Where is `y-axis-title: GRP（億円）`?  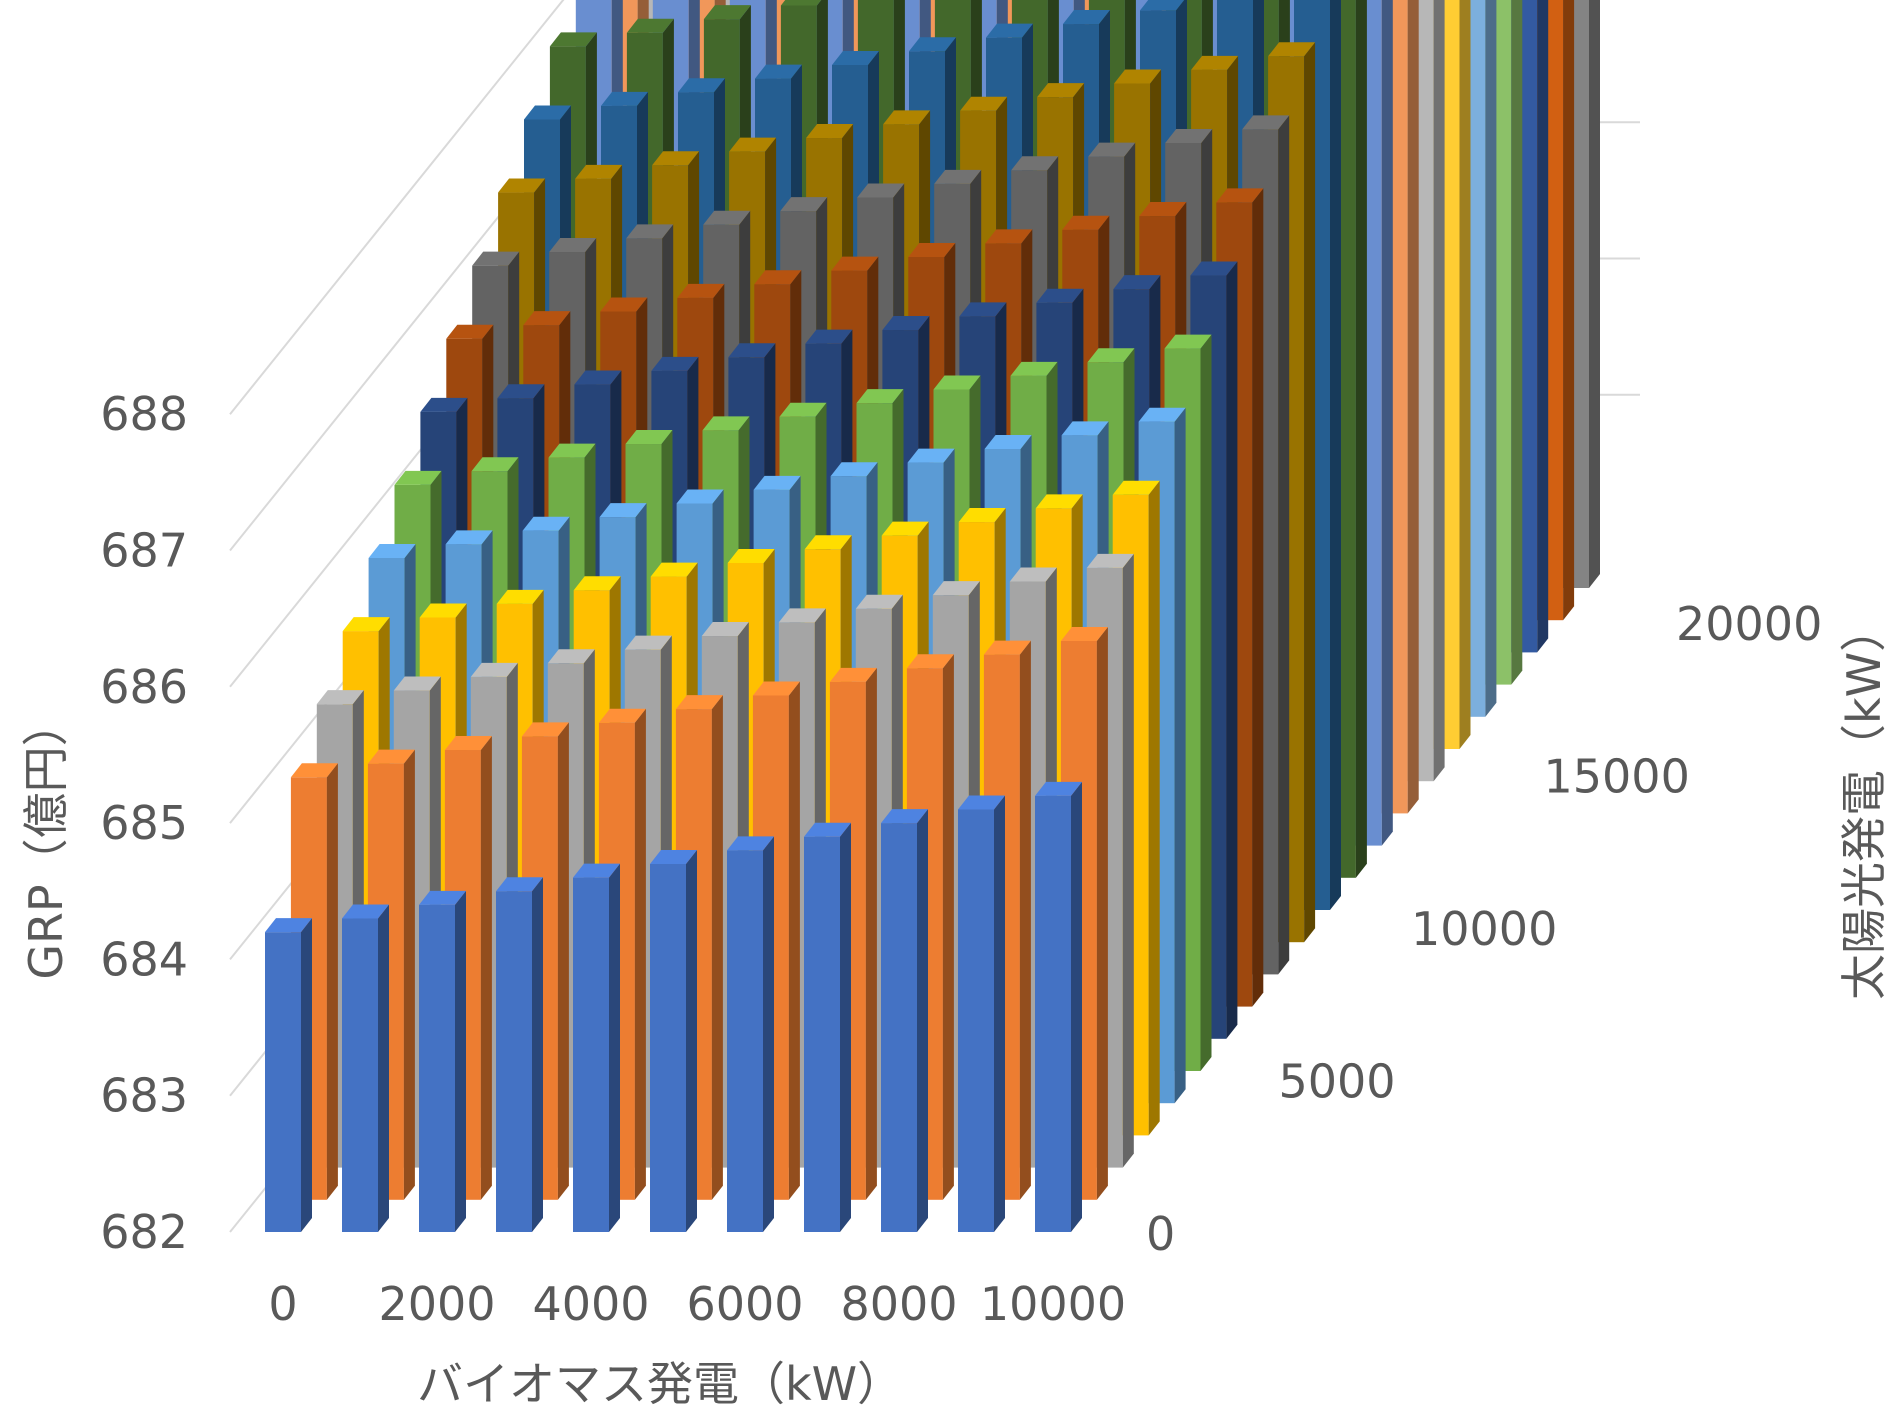 y-axis-title: GRP（億円） is located at coordinates (46, 839).